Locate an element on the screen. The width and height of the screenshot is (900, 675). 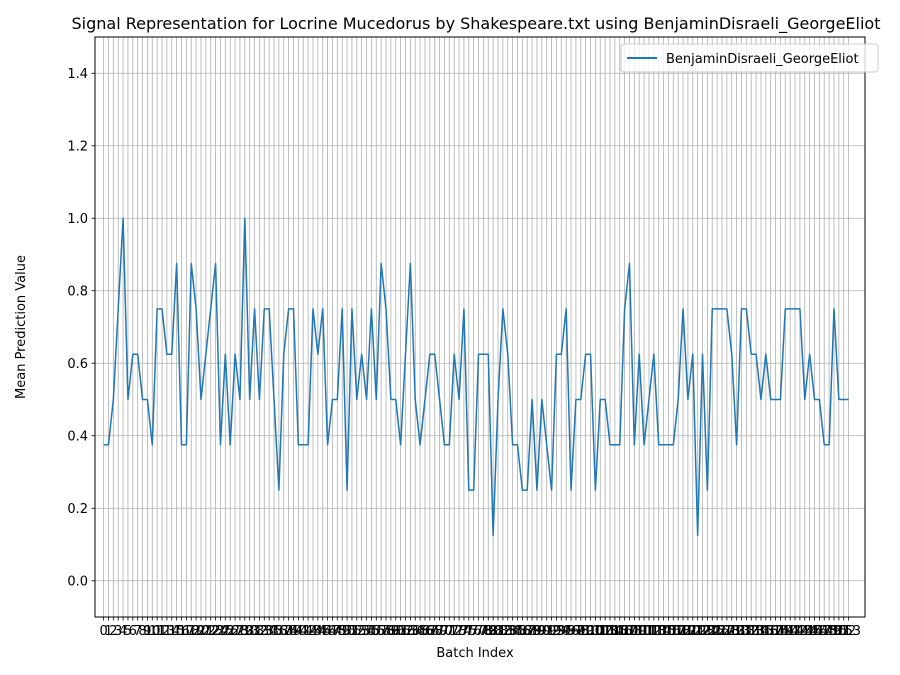
x-tick-label: 55 is located at coordinates (371, 631).